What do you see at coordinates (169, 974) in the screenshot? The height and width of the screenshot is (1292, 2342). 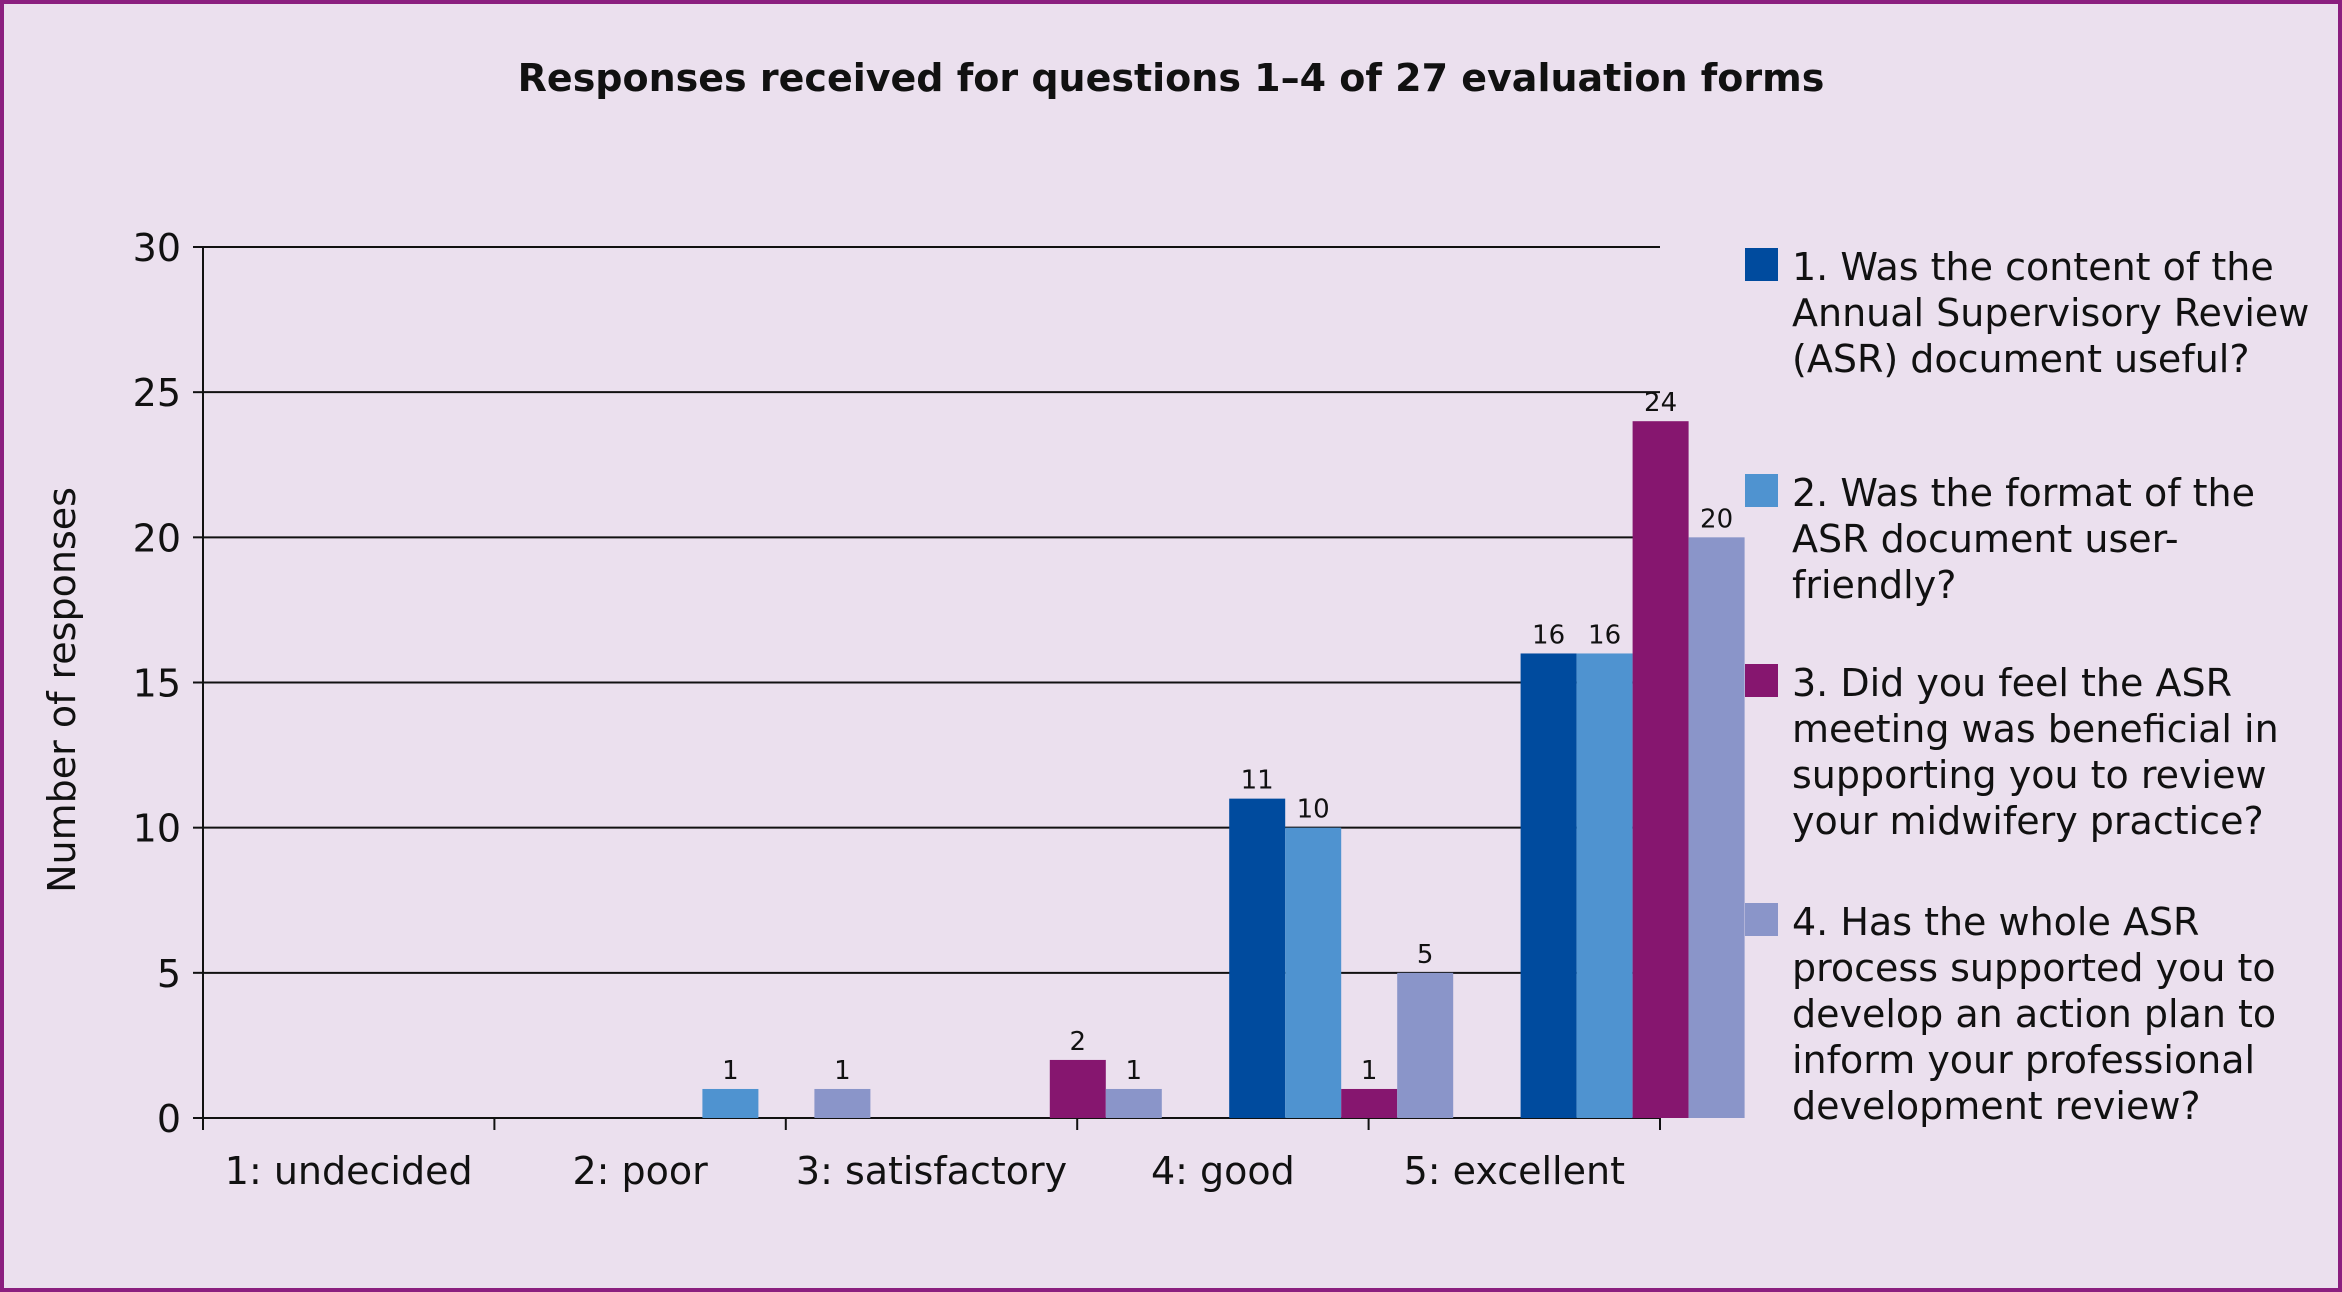 I see `y-tick-label: 5` at bounding box center [169, 974].